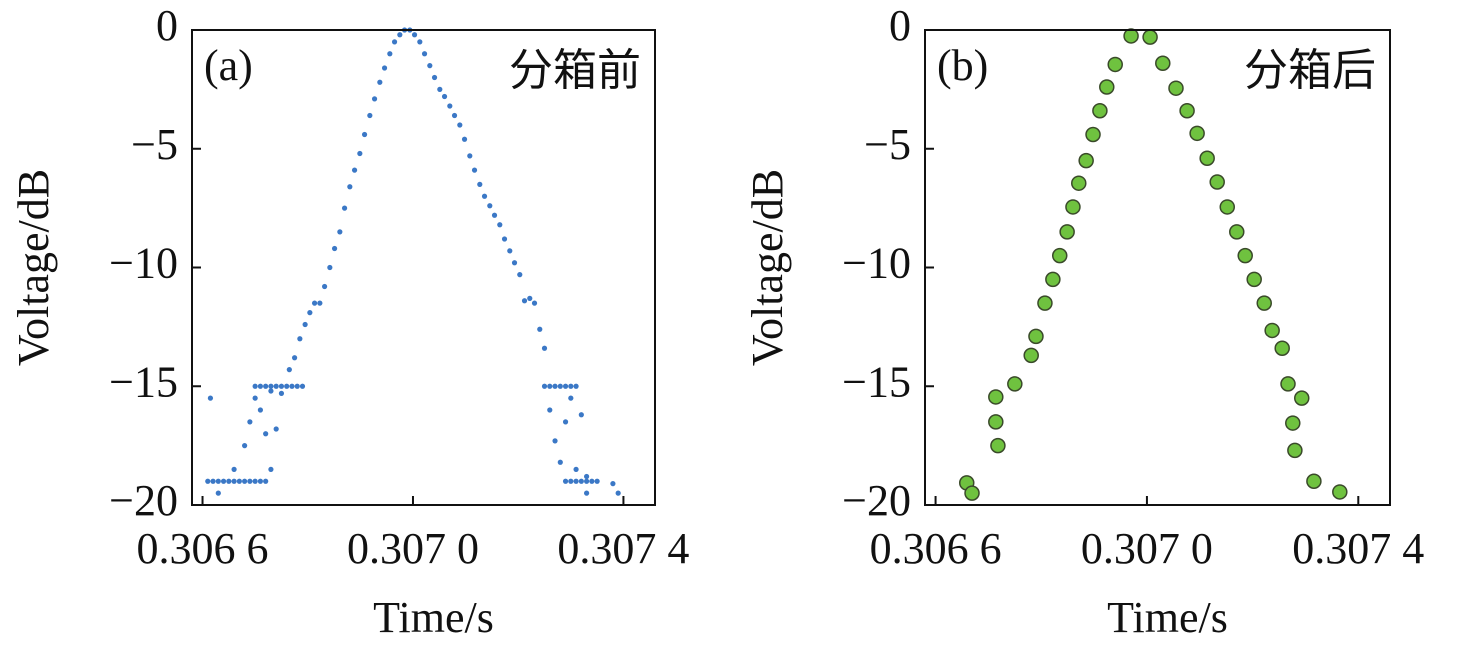 The image size is (1476, 656). I want to click on x-tick-label: 0.307 4, so click(623, 548).